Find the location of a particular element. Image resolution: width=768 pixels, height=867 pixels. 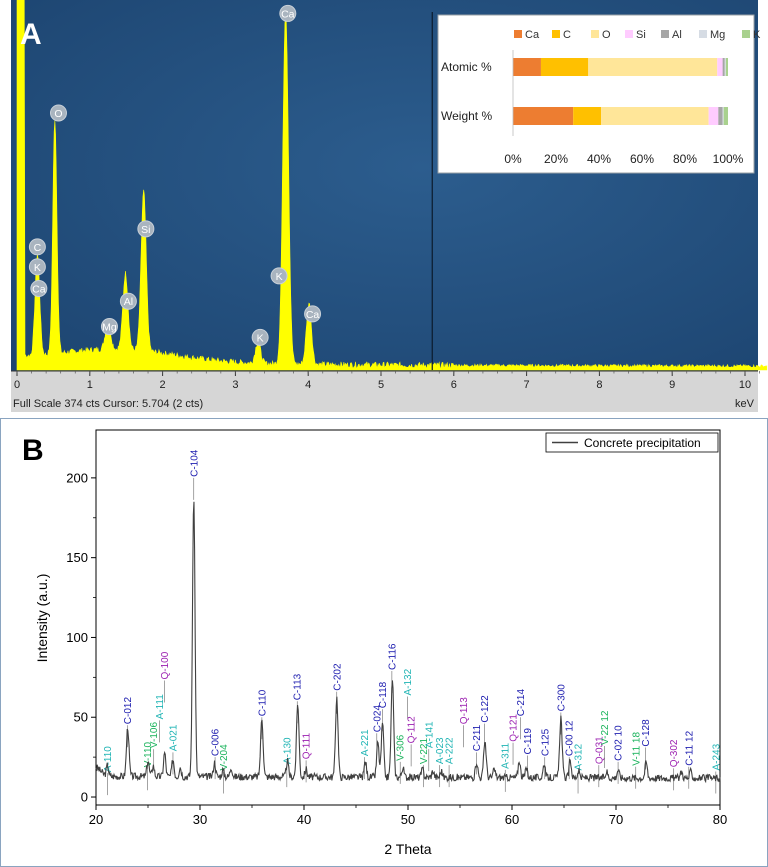

xrd-x-tick-label: 70 is located at coordinates (616, 819).